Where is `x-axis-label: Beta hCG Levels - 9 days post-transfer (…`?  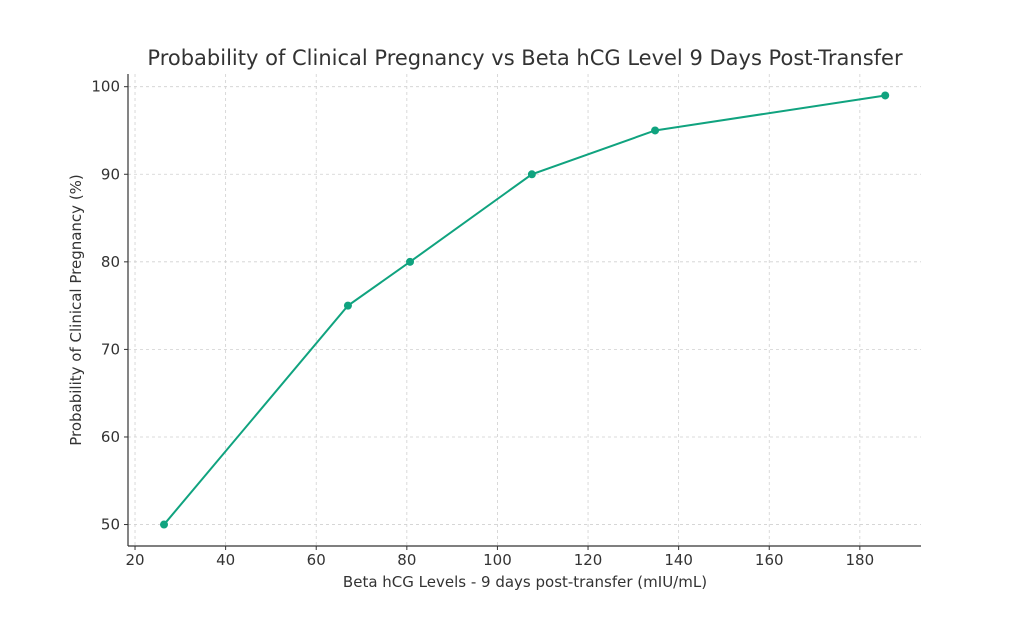
x-axis-label: Beta hCG Levels - 9 days post-transfer (… is located at coordinates (525, 582).